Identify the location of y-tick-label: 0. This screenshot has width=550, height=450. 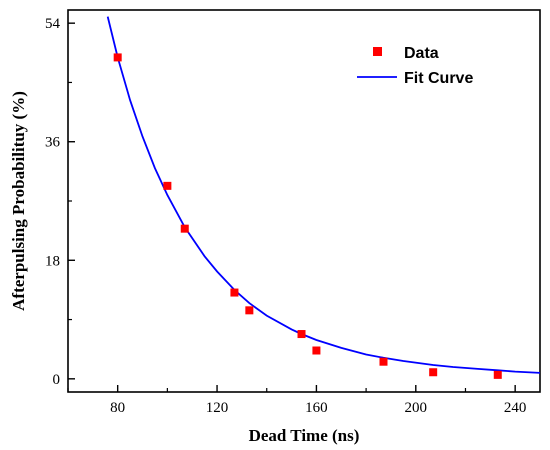
(57, 380).